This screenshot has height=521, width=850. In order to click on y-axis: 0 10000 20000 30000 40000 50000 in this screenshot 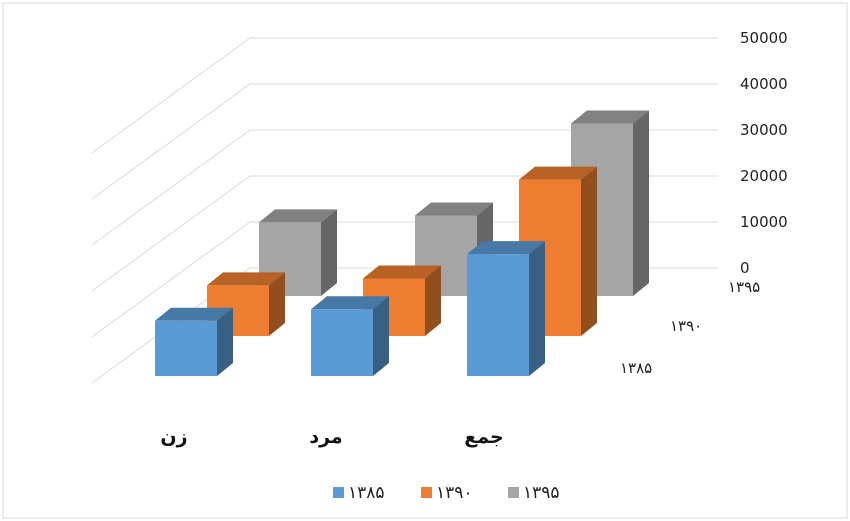, I will do `click(764, 153)`.